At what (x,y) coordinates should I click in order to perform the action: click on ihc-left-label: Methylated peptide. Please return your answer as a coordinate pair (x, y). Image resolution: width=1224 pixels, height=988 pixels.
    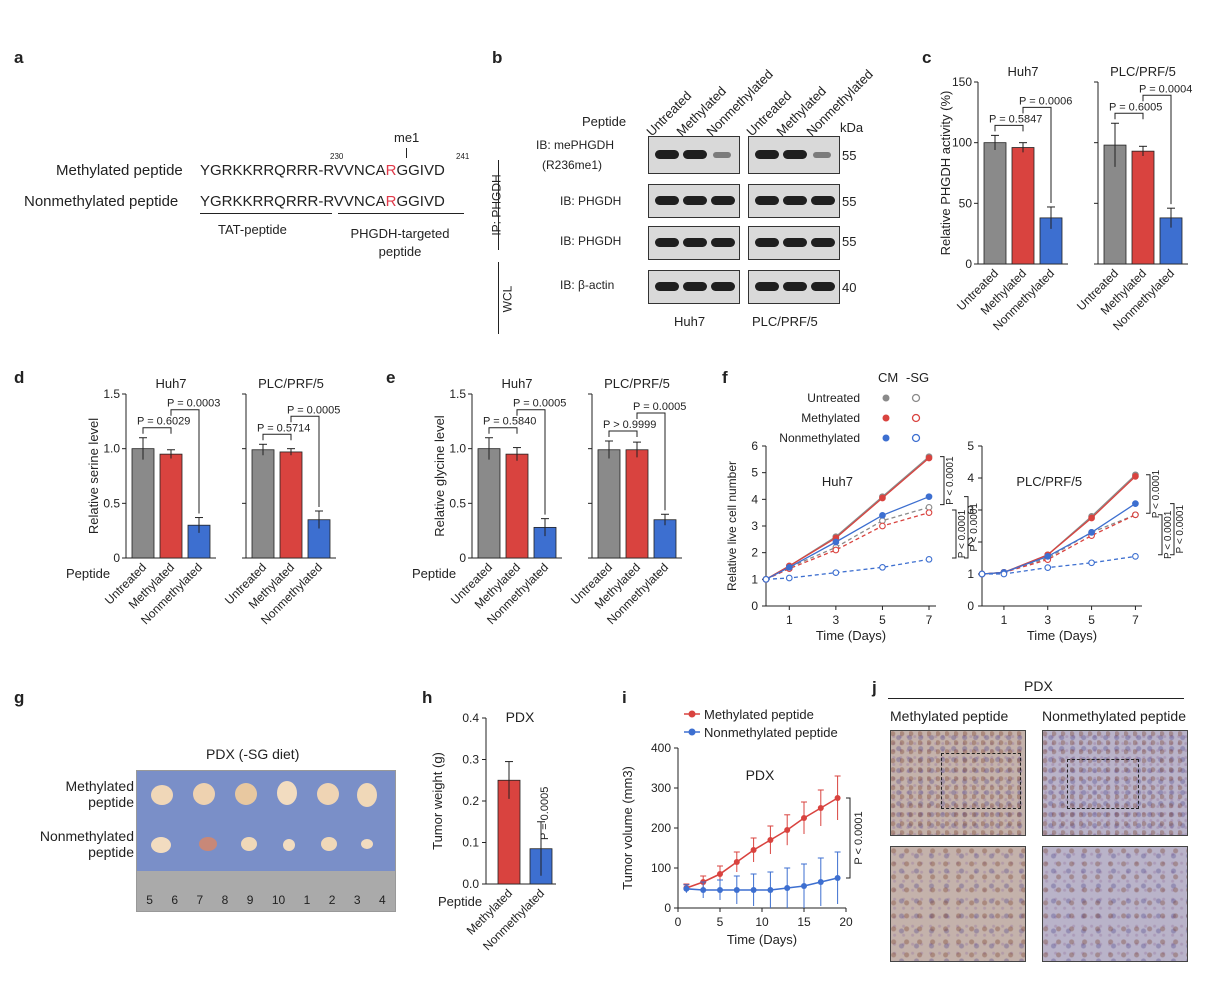
    Looking at the image, I should click on (949, 716).